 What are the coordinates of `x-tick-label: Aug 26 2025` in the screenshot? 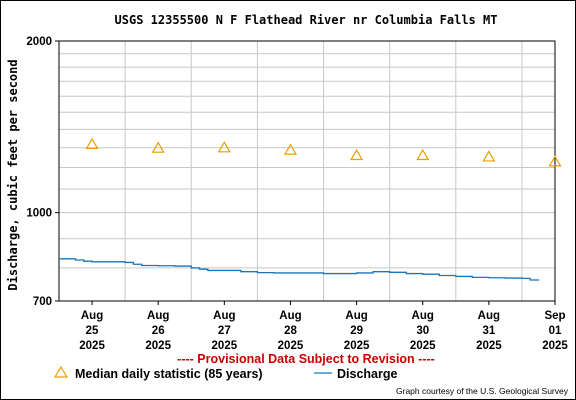 It's located at (158, 331).